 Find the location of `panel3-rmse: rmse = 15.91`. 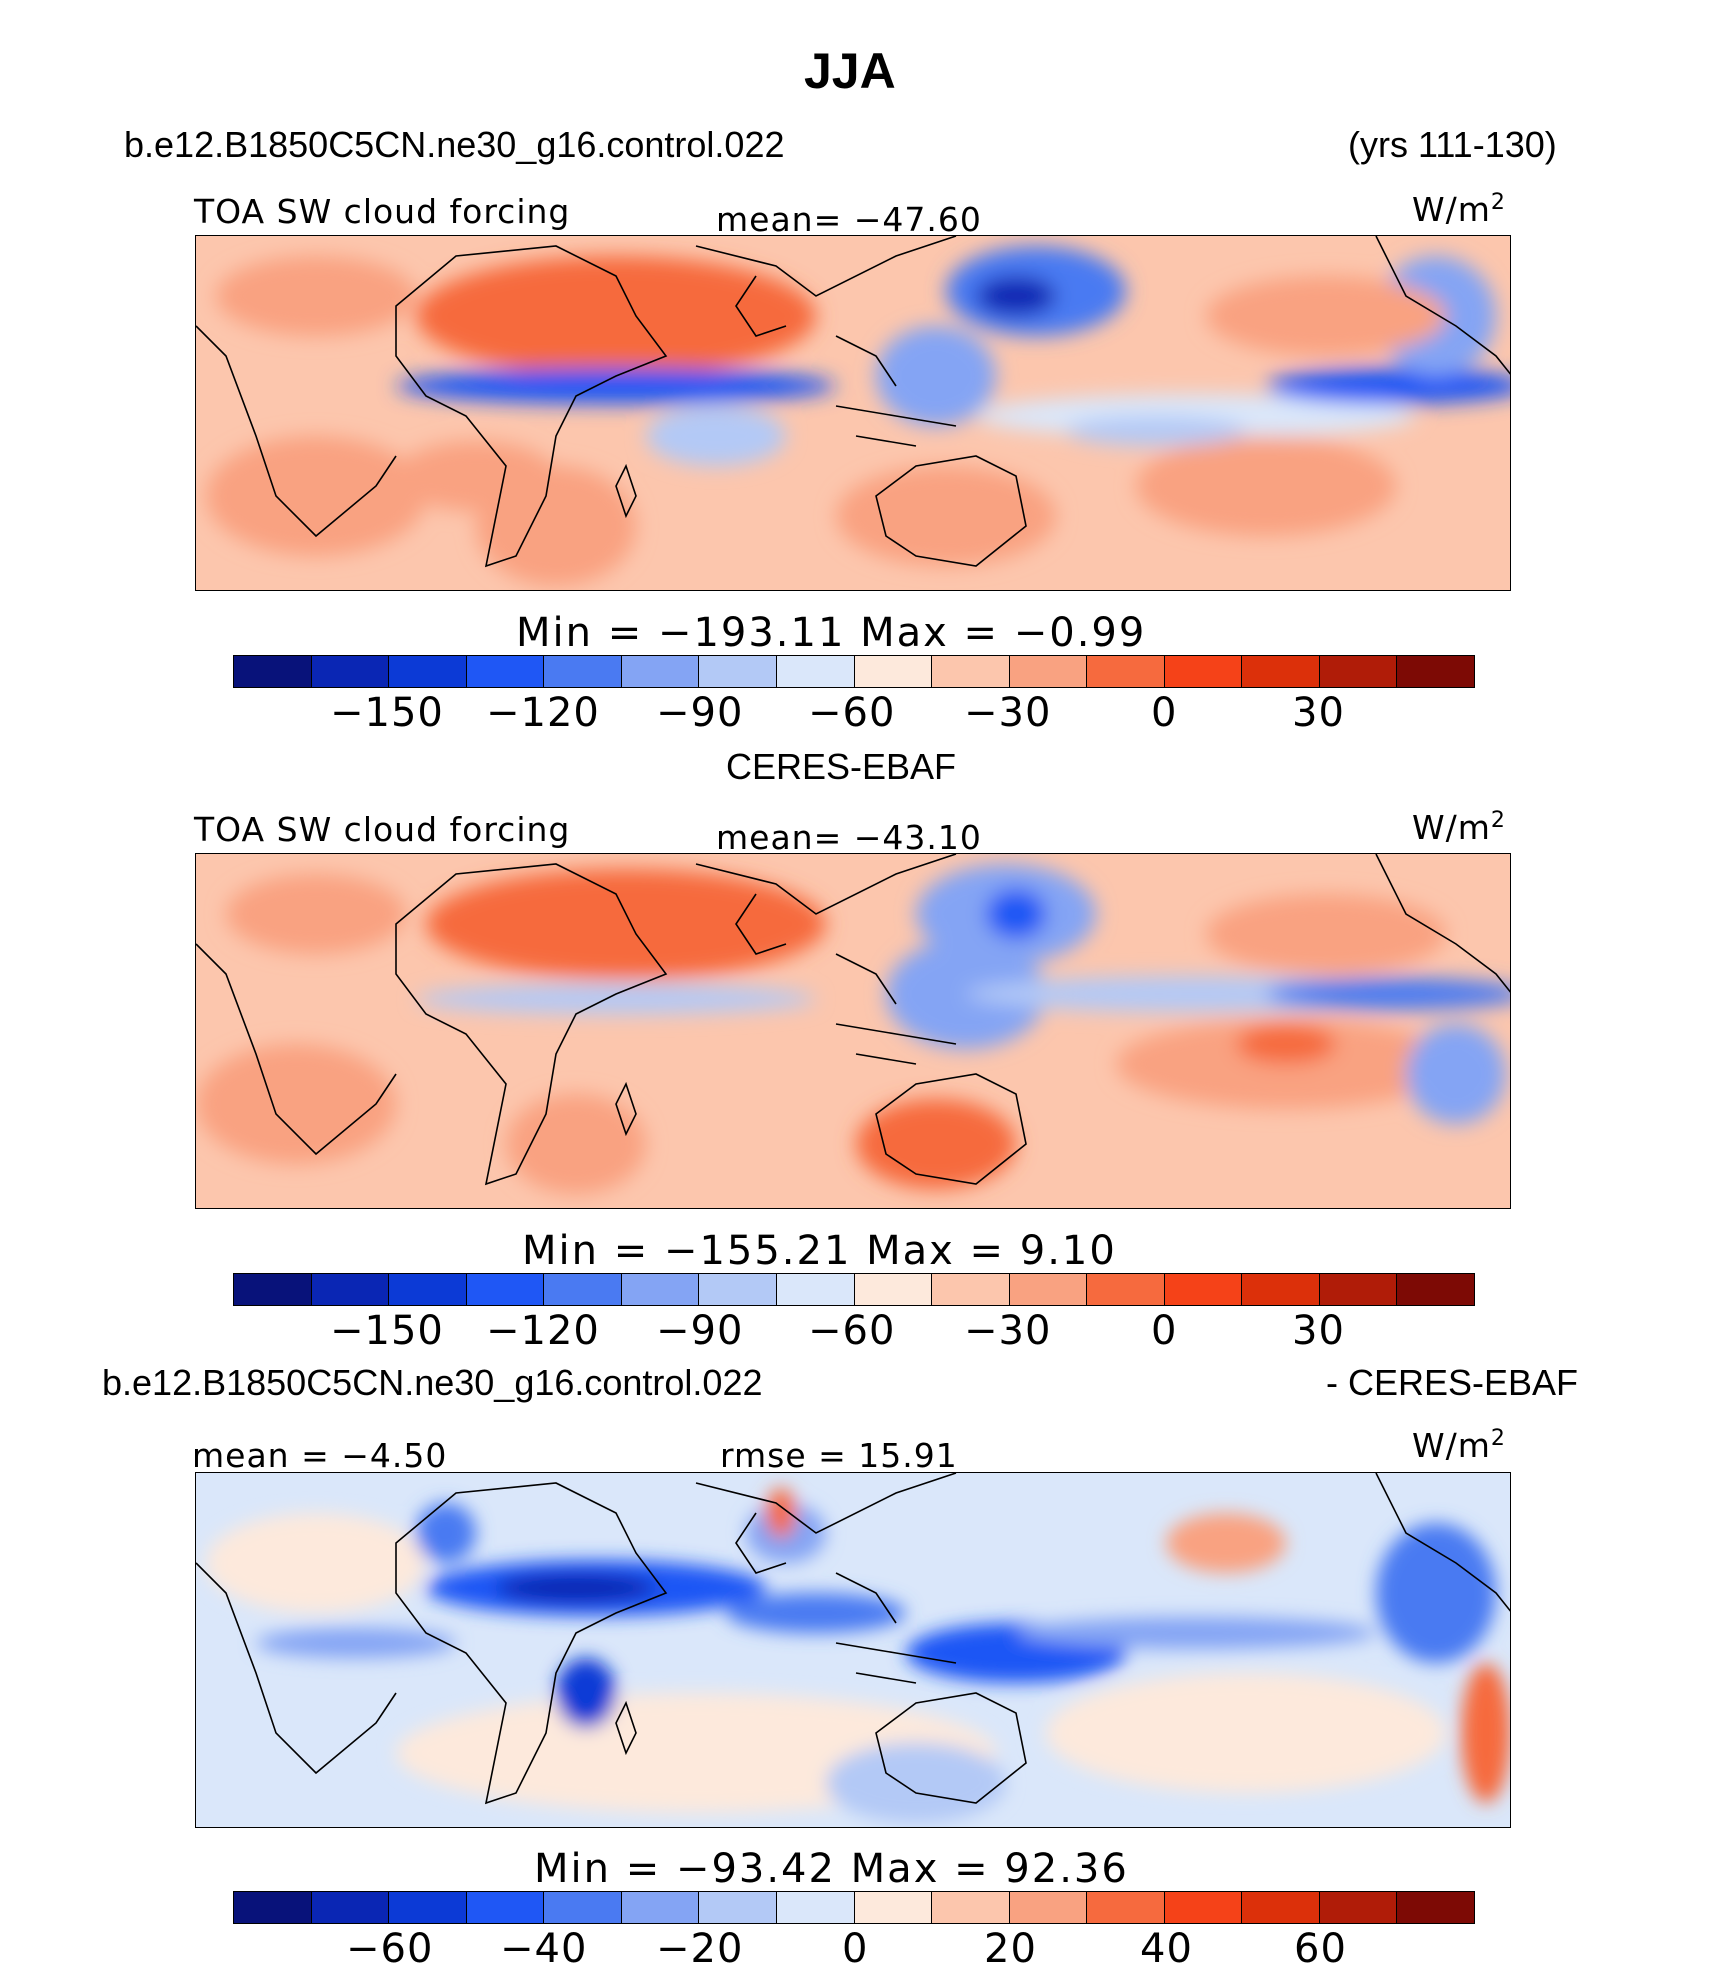

panel3-rmse: rmse = 15.91 is located at coordinates (839, 1455).